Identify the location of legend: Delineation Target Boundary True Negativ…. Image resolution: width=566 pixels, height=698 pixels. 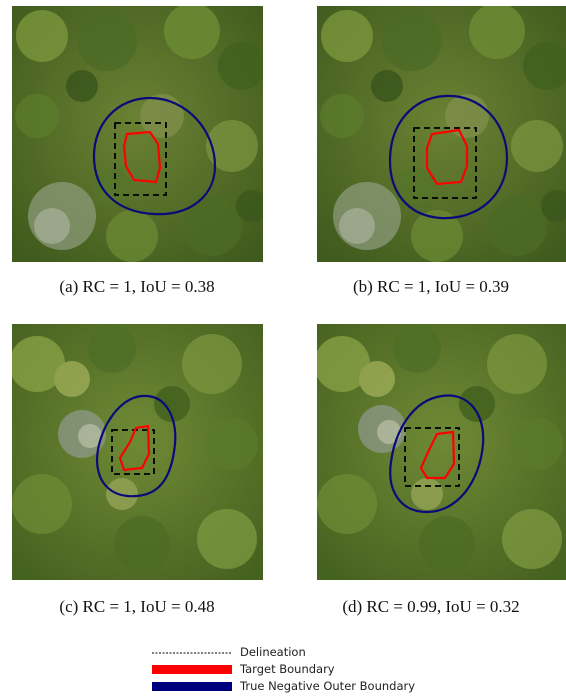
(302, 669).